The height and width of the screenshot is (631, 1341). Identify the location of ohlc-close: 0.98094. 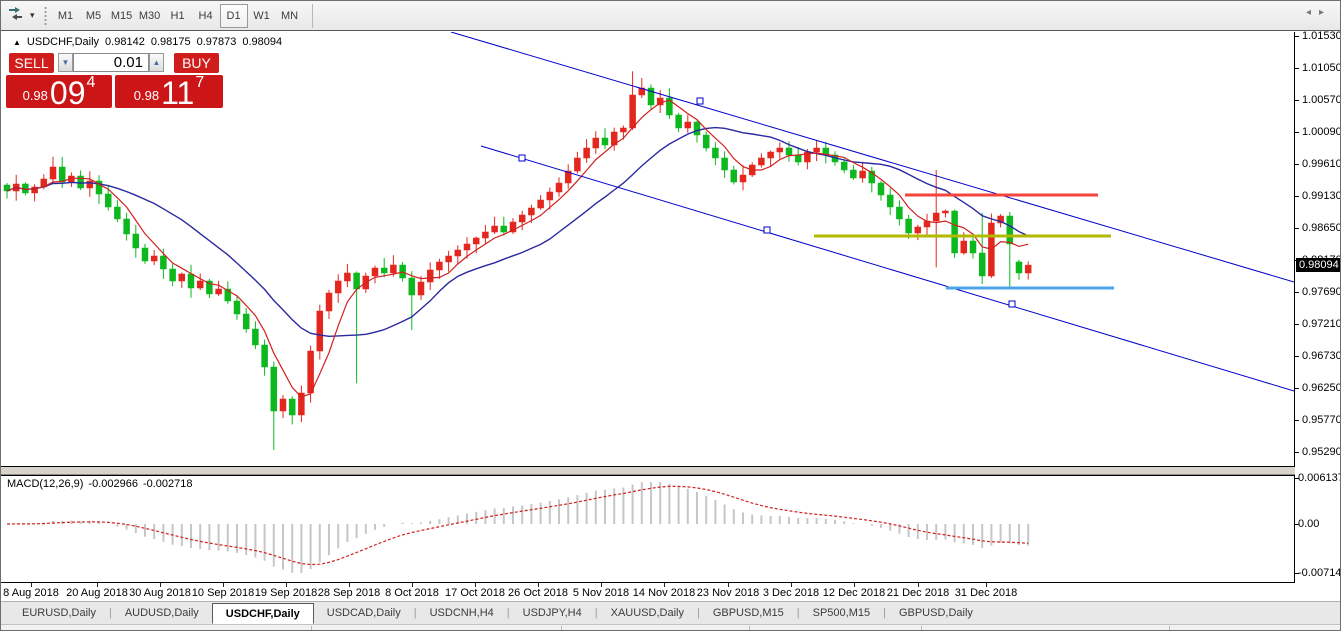
(262, 42).